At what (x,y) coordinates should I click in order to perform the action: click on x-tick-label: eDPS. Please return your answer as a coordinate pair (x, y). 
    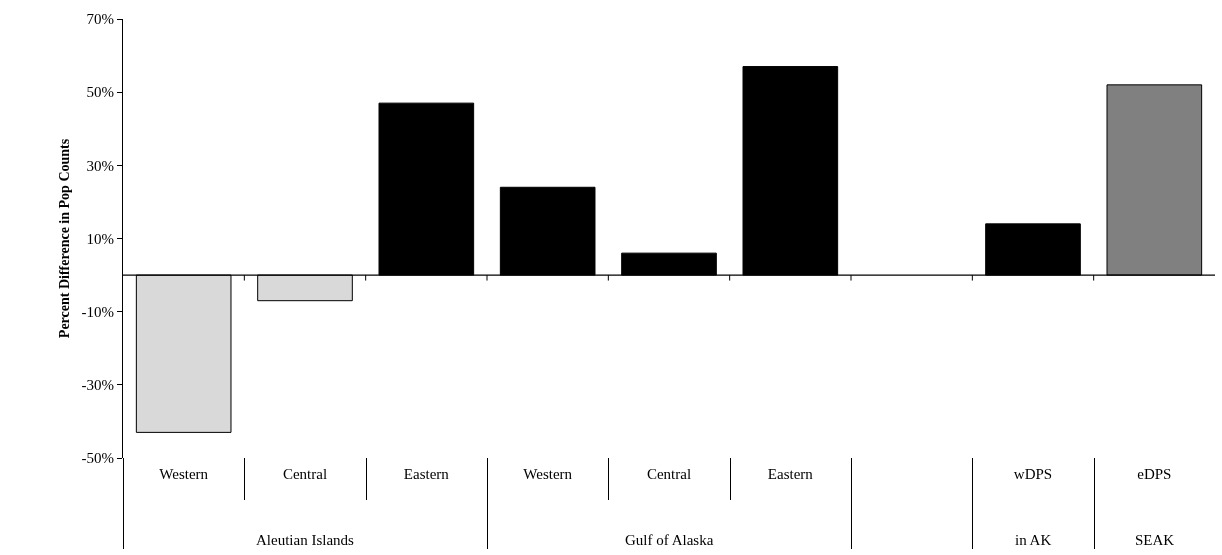
    Looking at the image, I should click on (1154, 474).